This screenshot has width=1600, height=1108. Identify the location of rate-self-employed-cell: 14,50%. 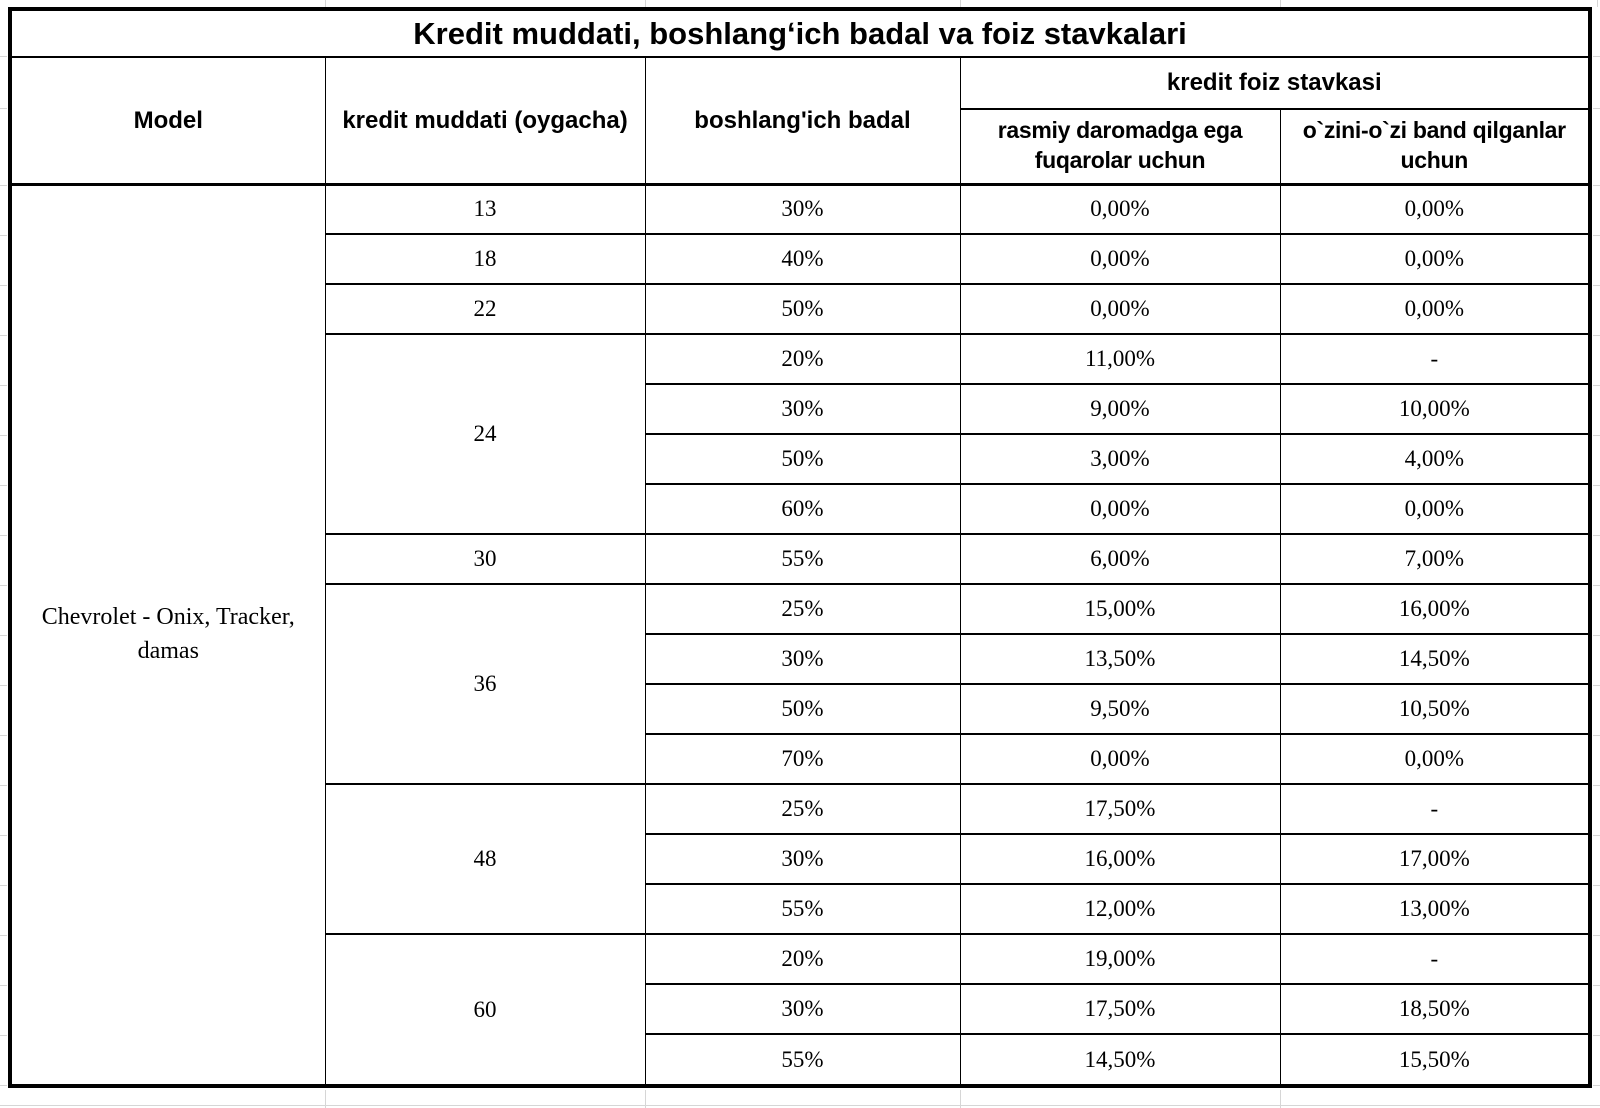
(1434, 659).